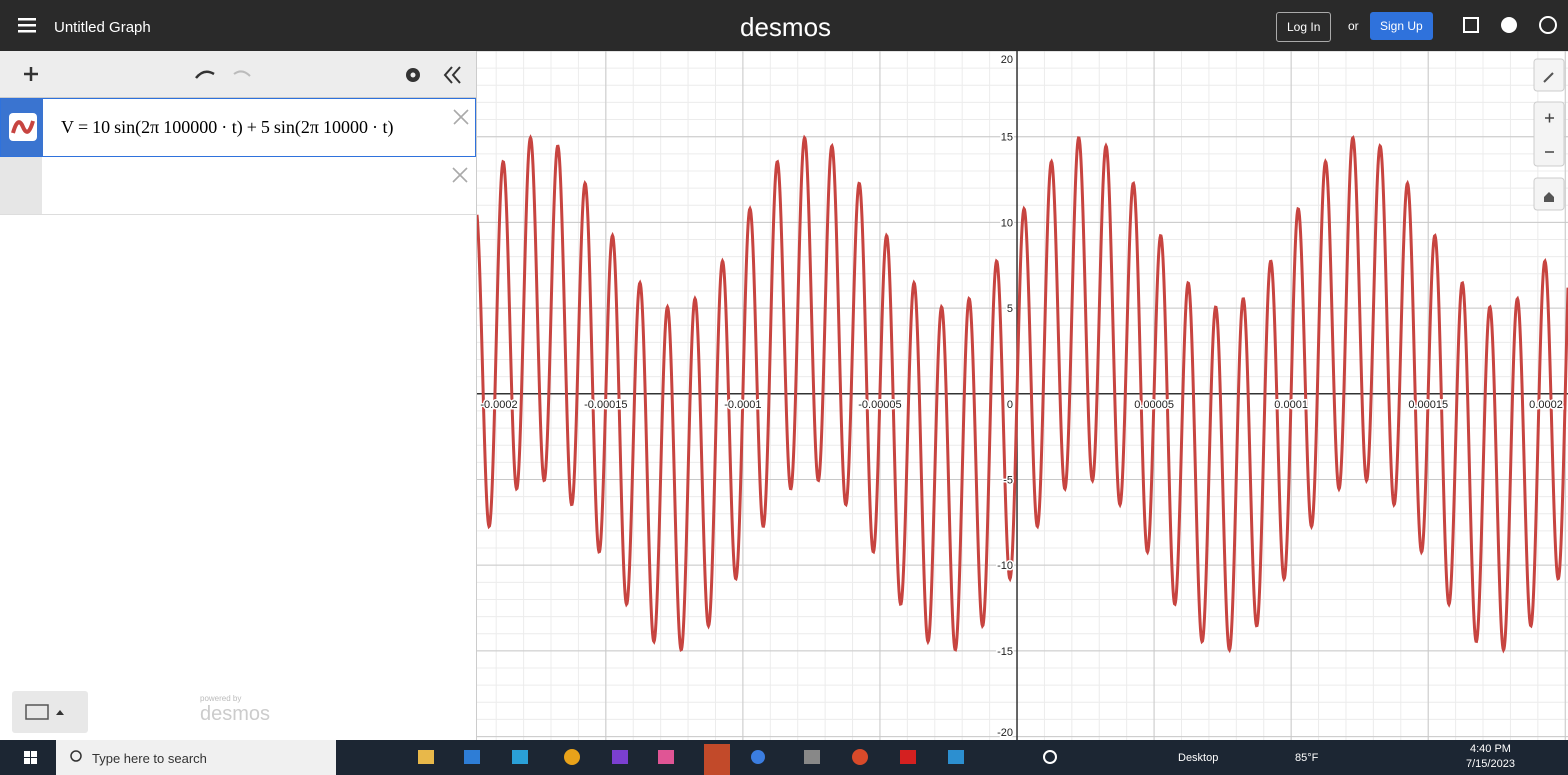 Image resolution: width=1568 pixels, height=775 pixels. I want to click on x-tick-label: 0.00005, so click(1154, 405).